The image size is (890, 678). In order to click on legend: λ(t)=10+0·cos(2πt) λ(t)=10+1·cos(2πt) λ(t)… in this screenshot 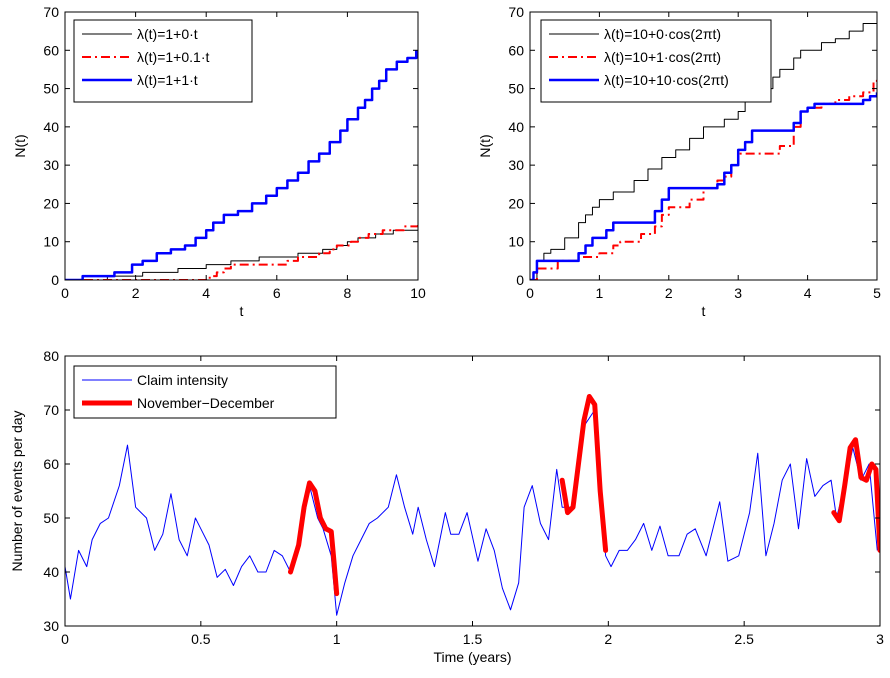, I will do `click(656, 61)`.